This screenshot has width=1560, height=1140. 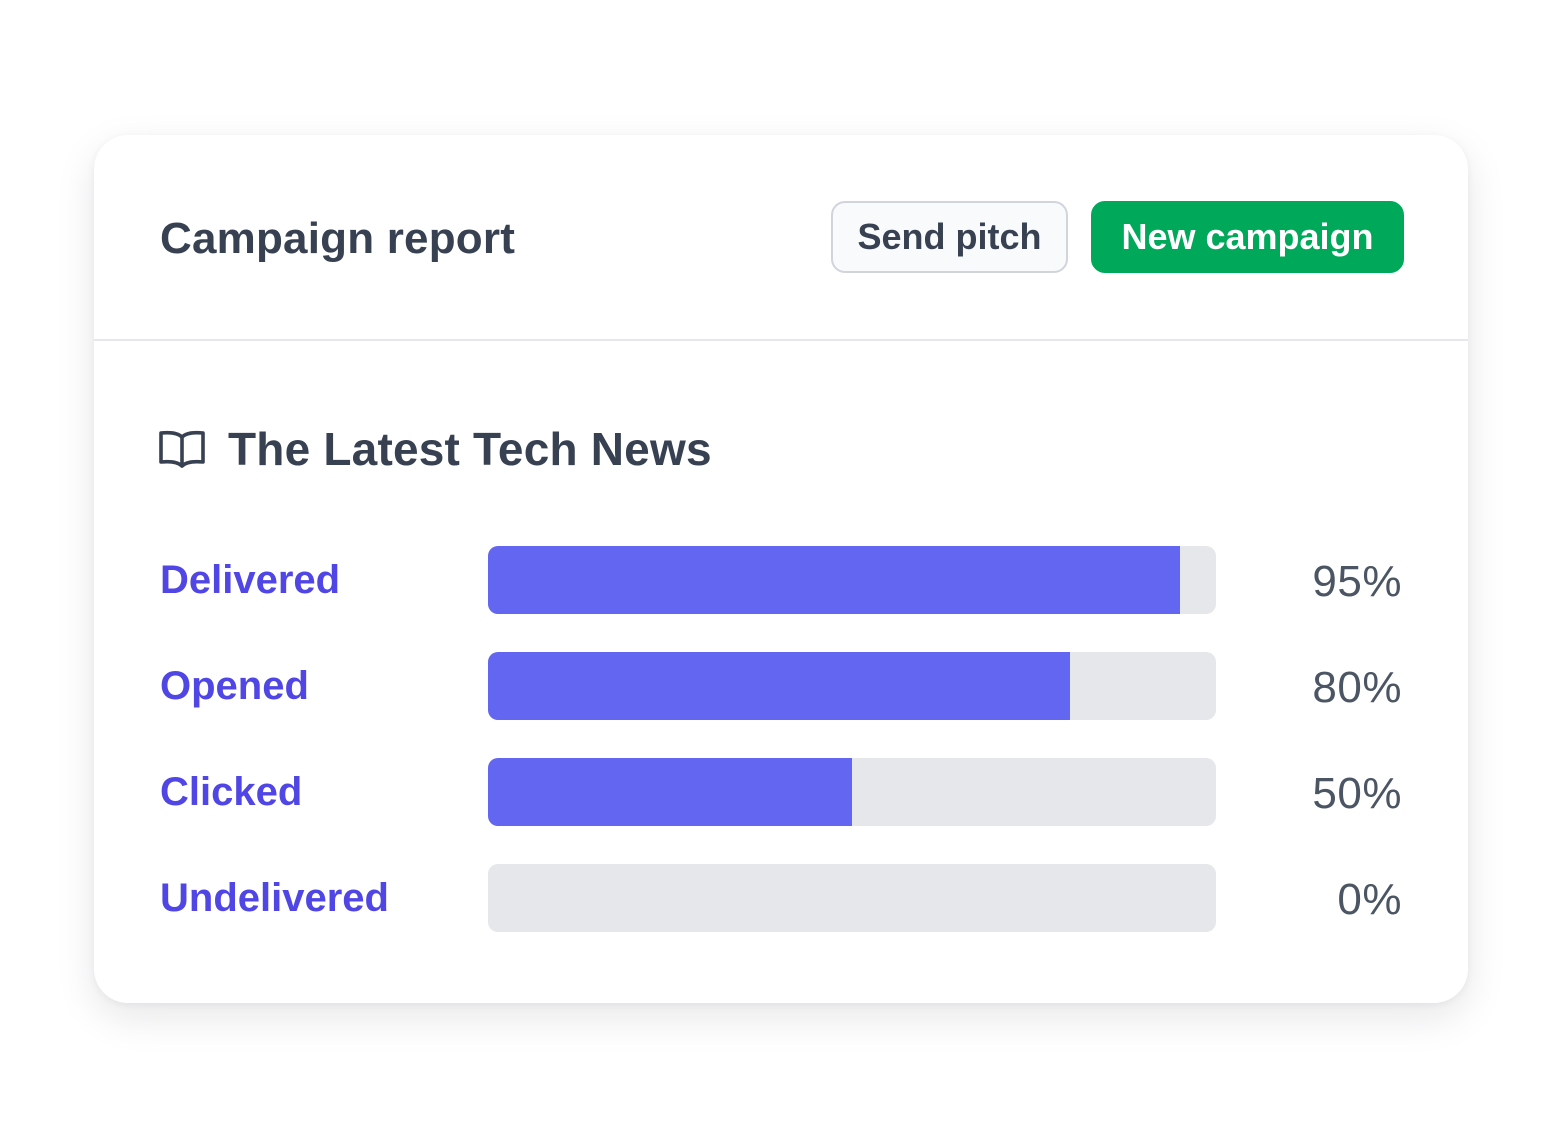 I want to click on metric-row-delivered: Delivered 95%, so click(x=781, y=580).